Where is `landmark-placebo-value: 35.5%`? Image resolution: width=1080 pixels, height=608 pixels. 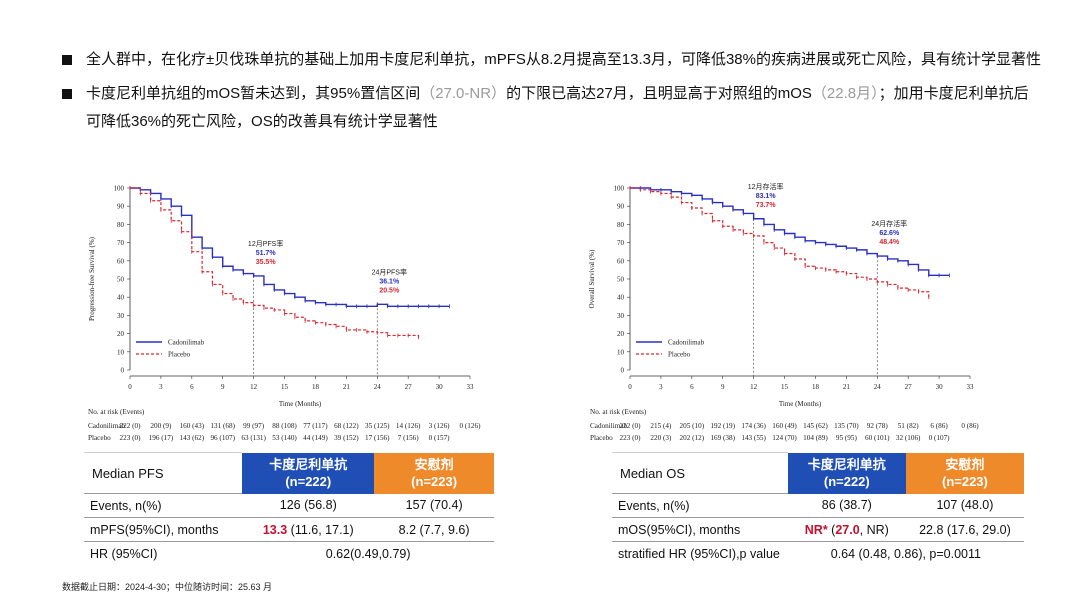 landmark-placebo-value: 35.5% is located at coordinates (266, 262).